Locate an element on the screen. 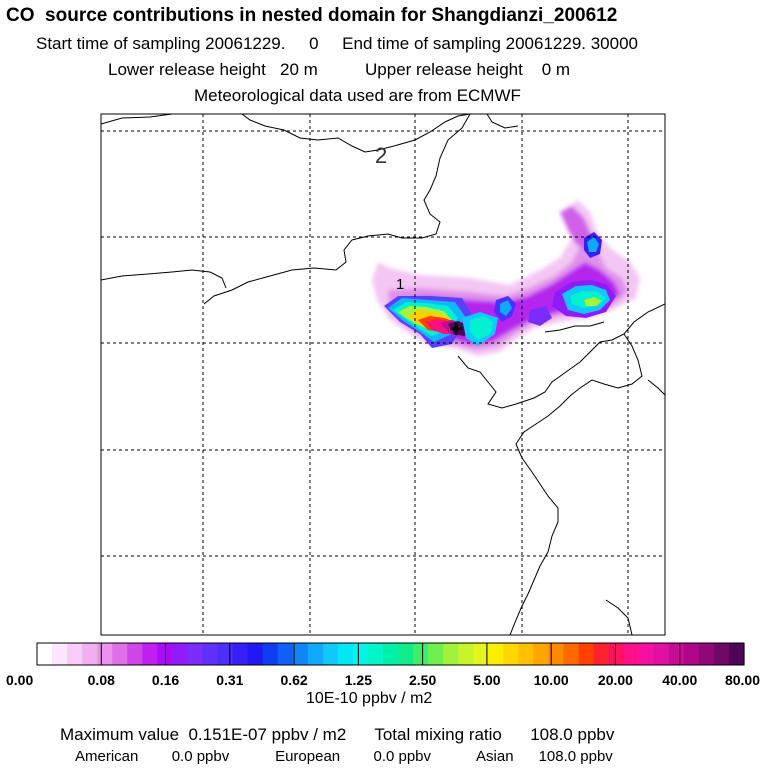 This screenshot has width=768, height=768. colorbar-tick-label: 0.31 is located at coordinates (229, 680).